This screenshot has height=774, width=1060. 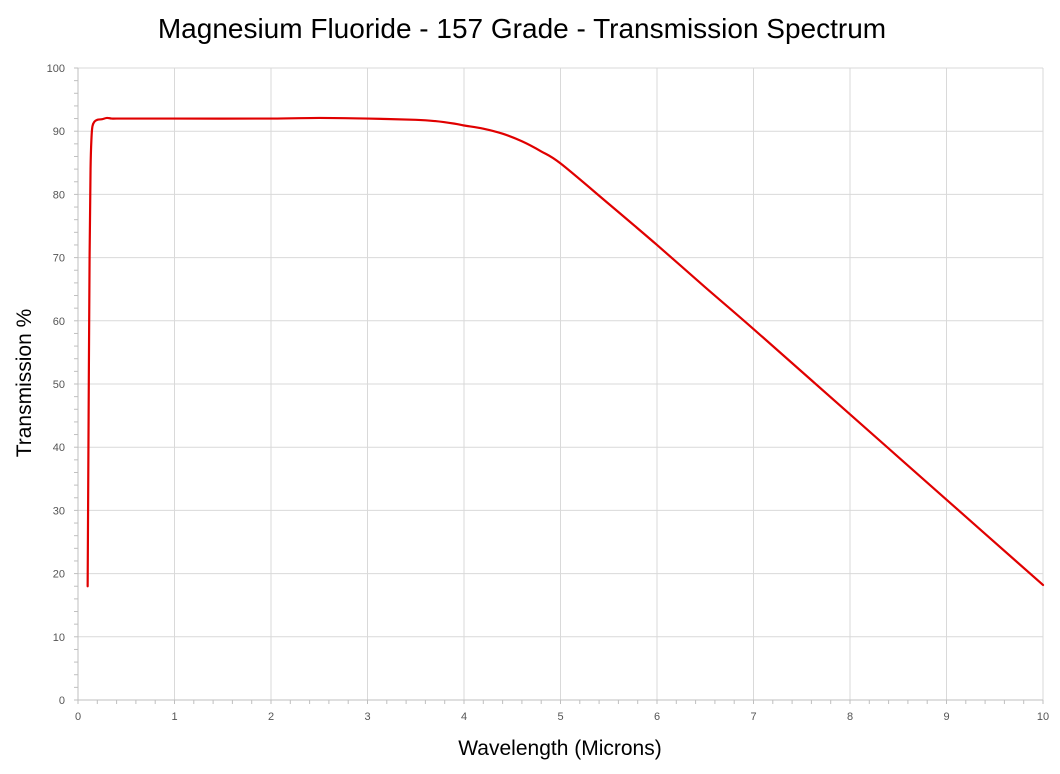 I want to click on x-tick-label: 5, so click(x=560, y=717).